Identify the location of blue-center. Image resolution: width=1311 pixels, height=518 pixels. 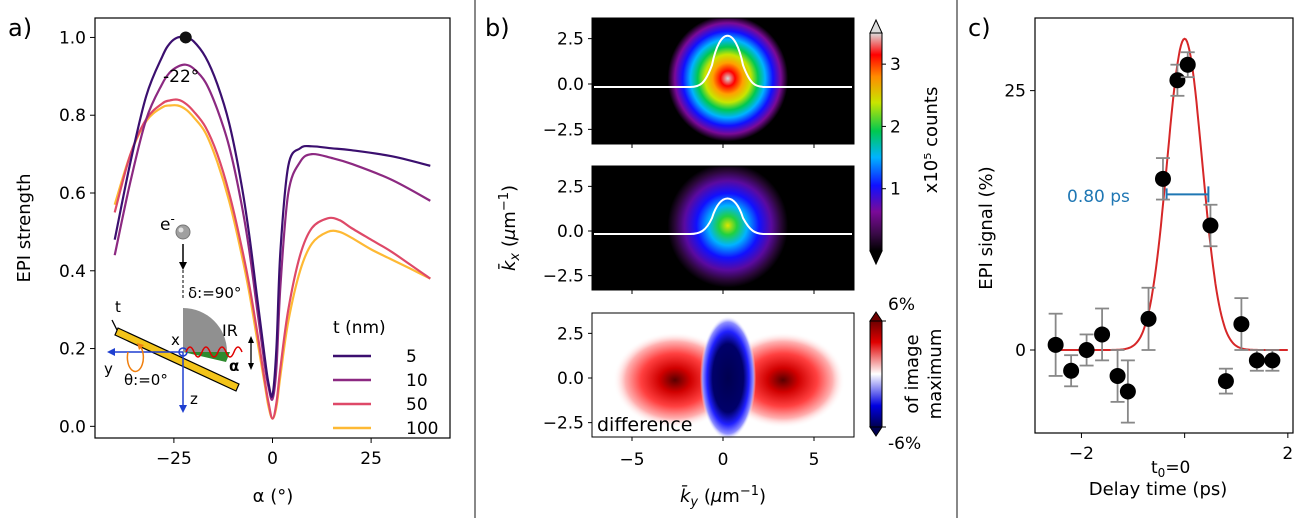
(728, 378).